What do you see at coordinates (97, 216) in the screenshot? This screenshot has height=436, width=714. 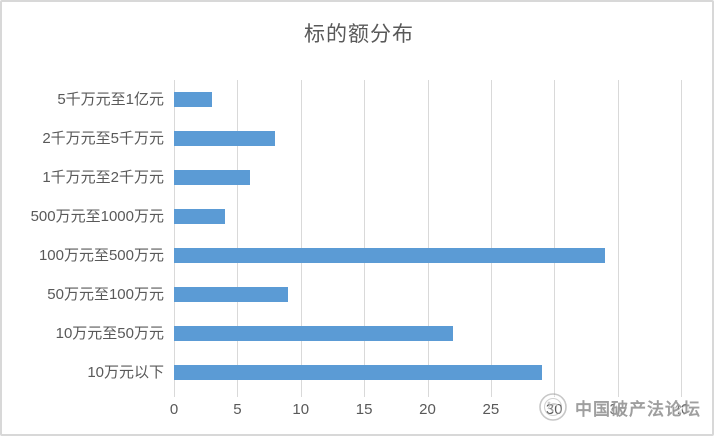 I see `category-label-3: 500万元至1000万元` at bounding box center [97, 216].